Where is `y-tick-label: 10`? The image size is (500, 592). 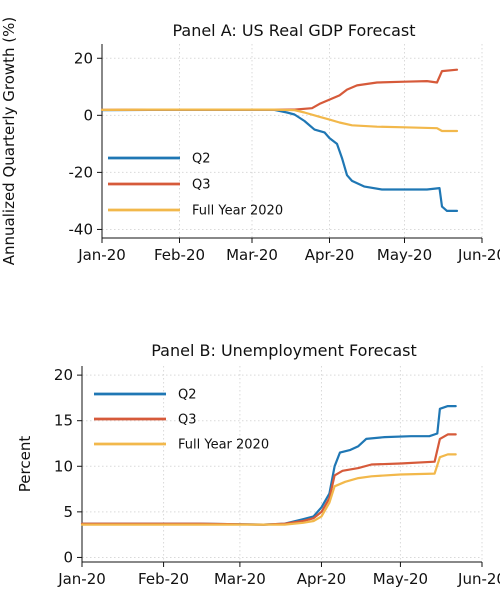 y-tick-label: 10 is located at coordinates (63, 466).